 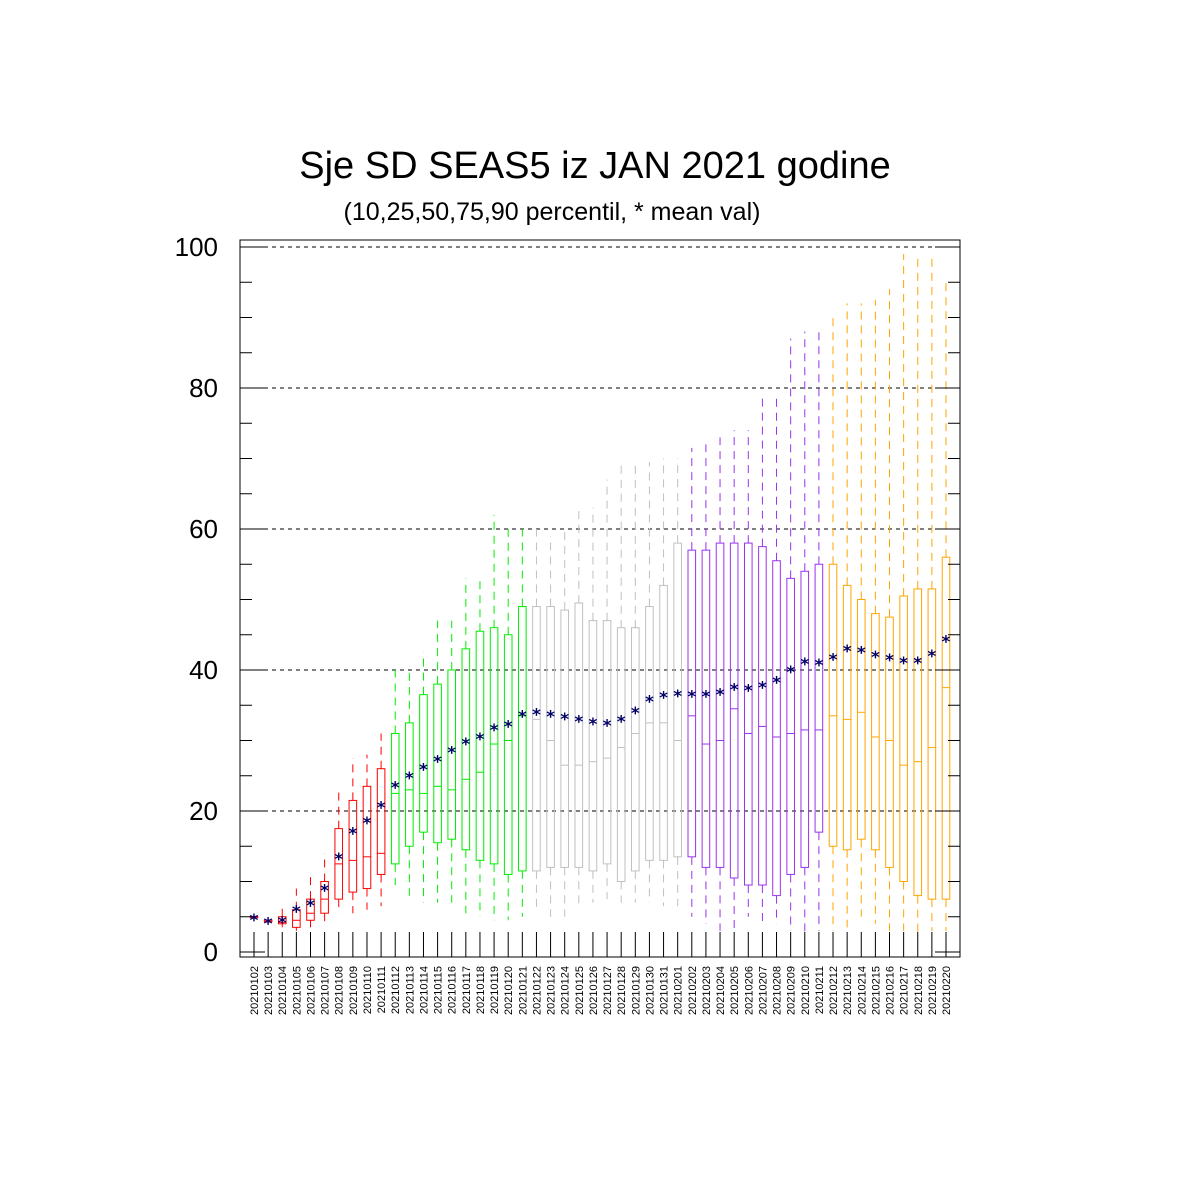 I want to click on x-tick-label: 20210128, so click(x=622, y=990).